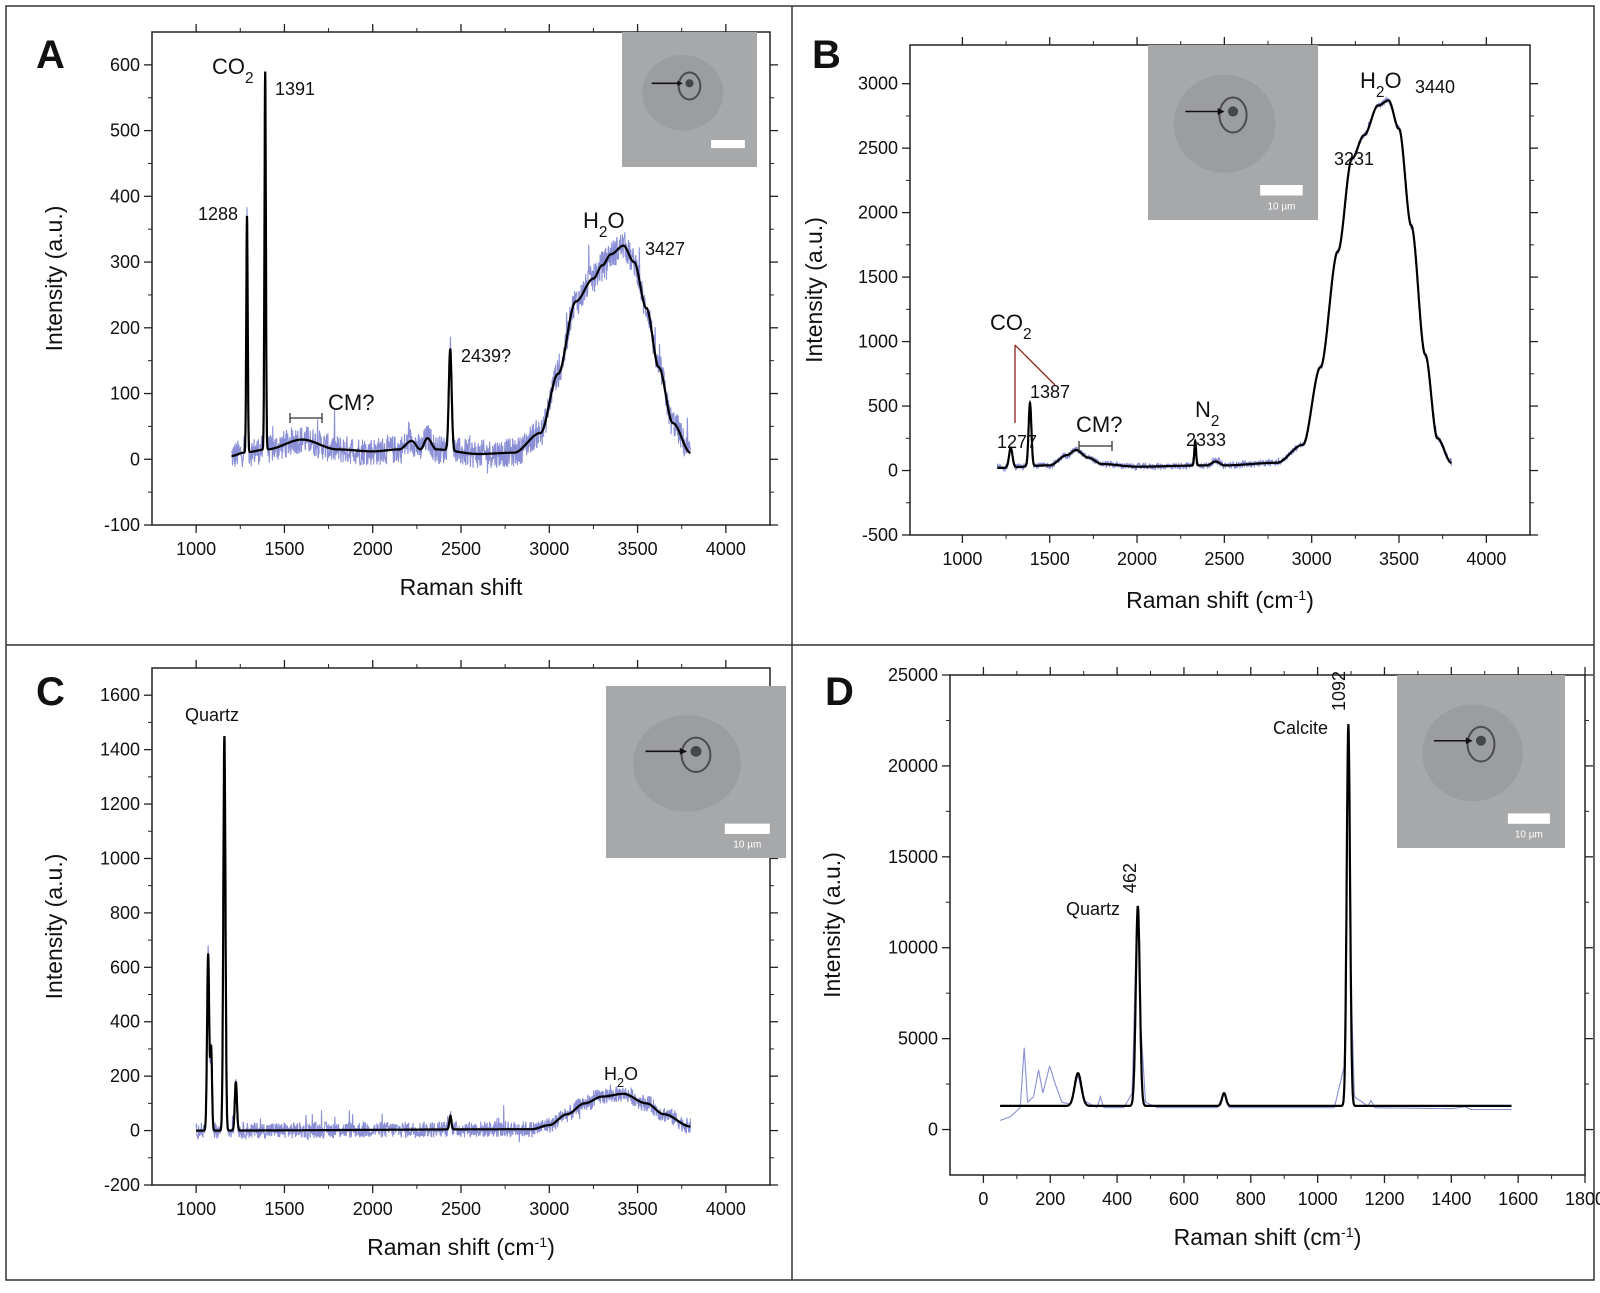 This screenshot has height=1293, width=1600. Describe the element at coordinates (461, 587) in the screenshot. I see `x-axis-title: Raman shift` at that location.